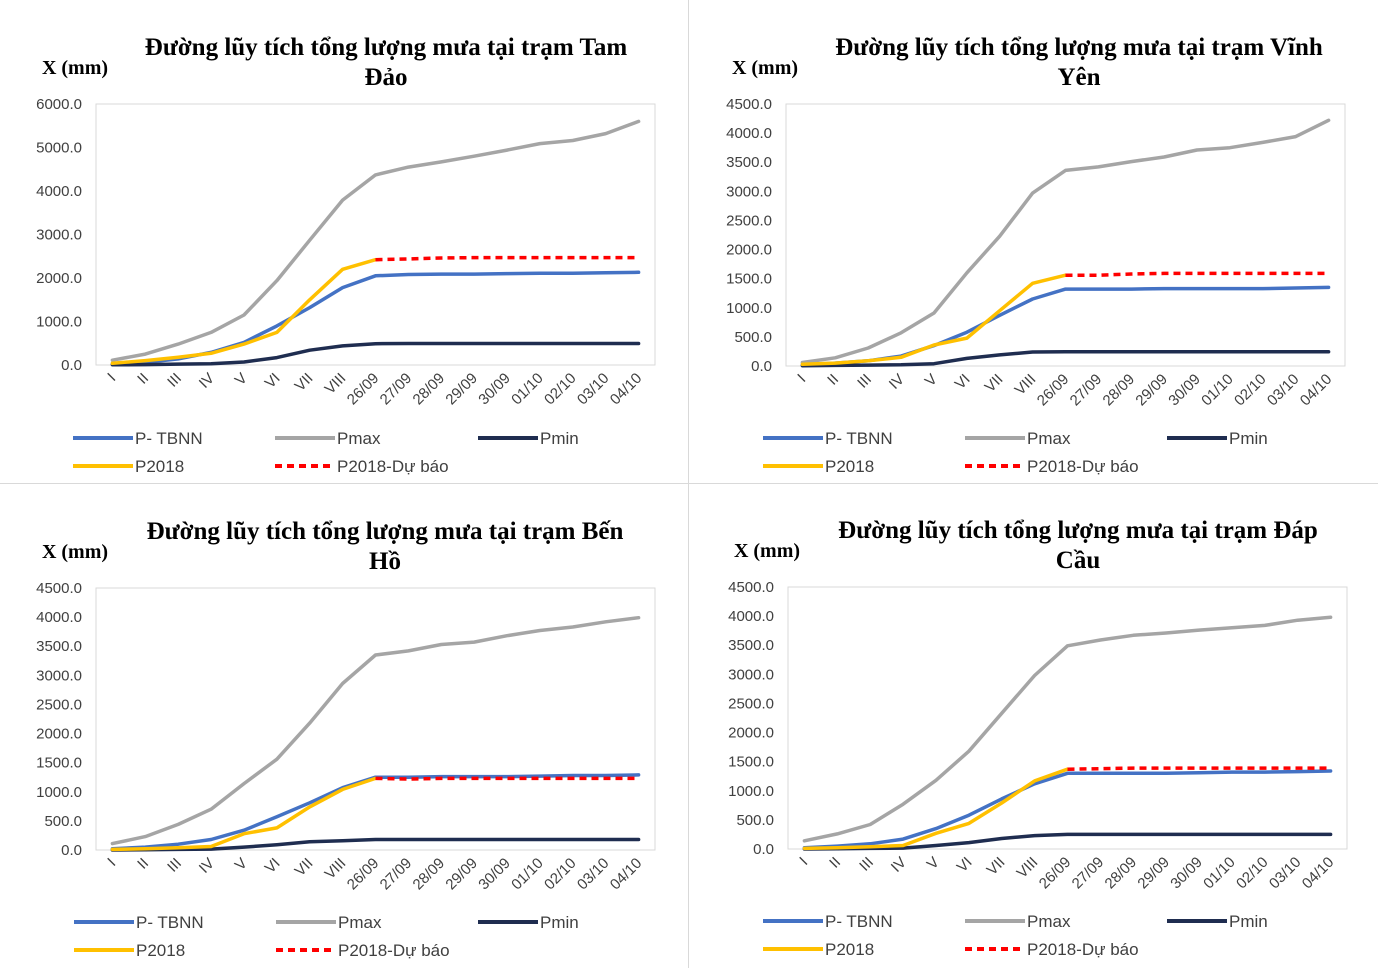 Image resolution: width=1378 pixels, height=968 pixels. What do you see at coordinates (1217, 390) in the screenshot?
I see `x-tick-label: 01/10` at bounding box center [1217, 390].